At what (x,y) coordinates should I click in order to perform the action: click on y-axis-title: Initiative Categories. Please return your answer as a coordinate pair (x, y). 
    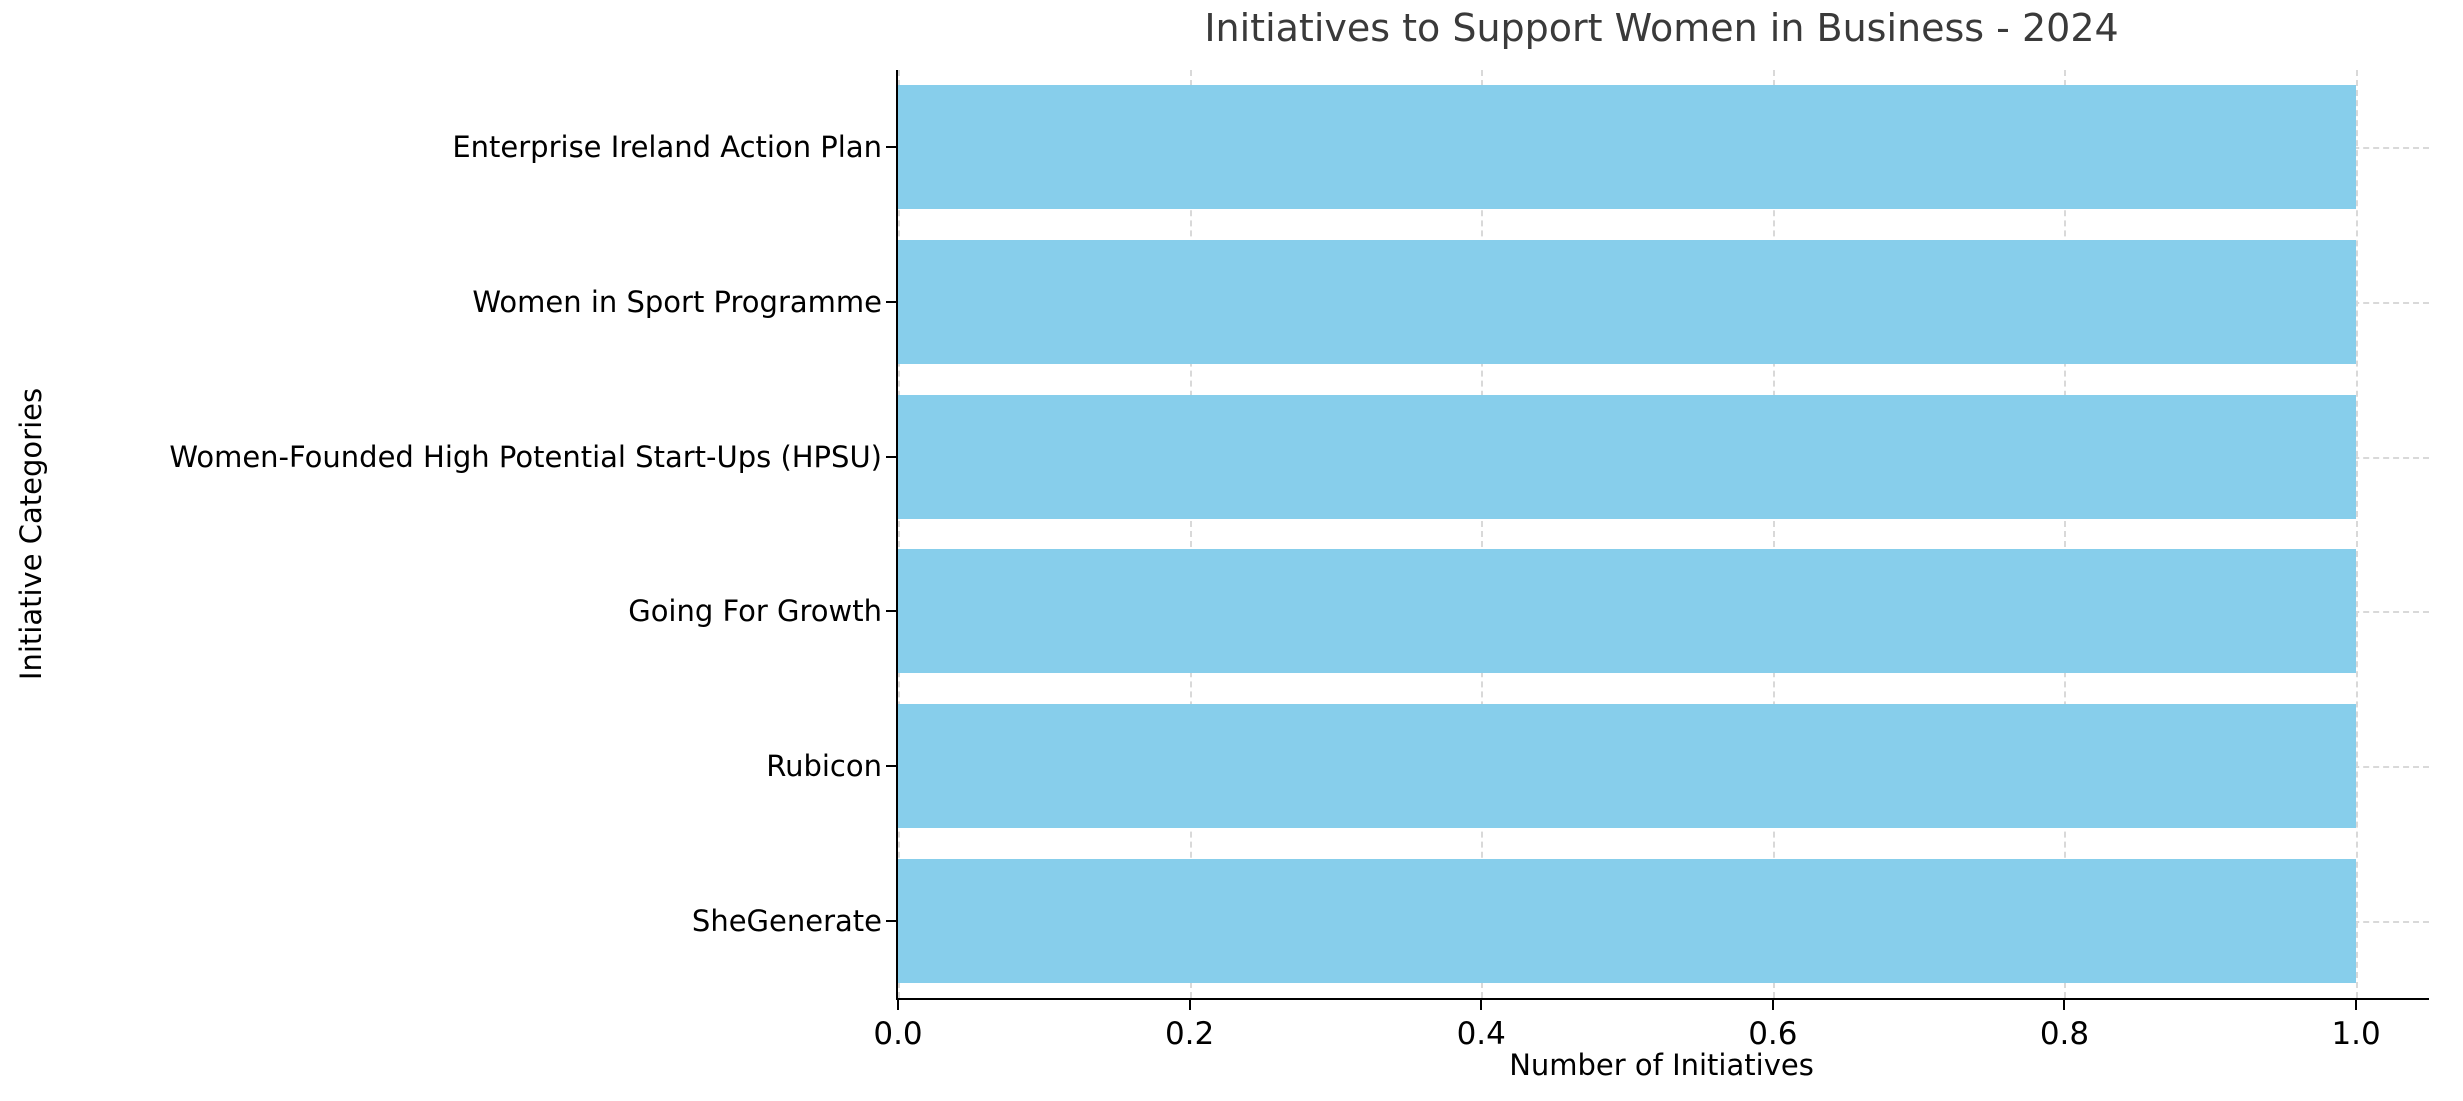
    Looking at the image, I should click on (31, 534).